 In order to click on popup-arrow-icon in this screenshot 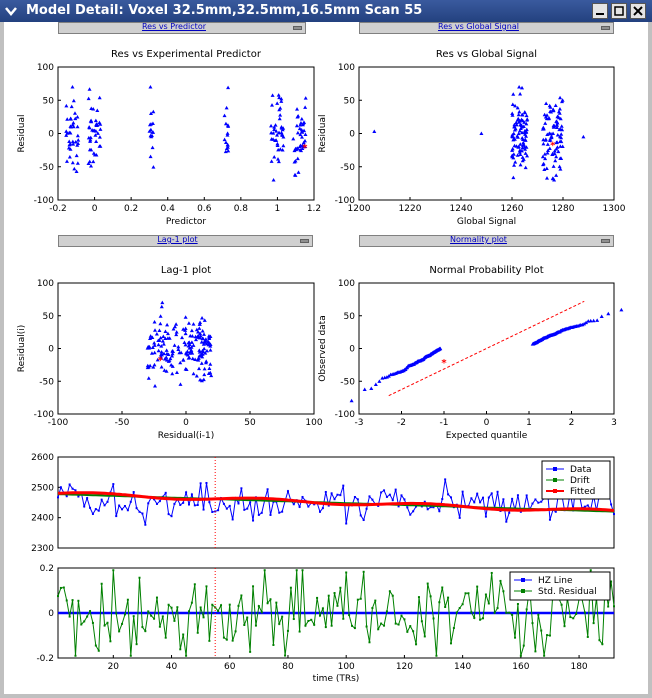, I will do `click(297, 28)`.